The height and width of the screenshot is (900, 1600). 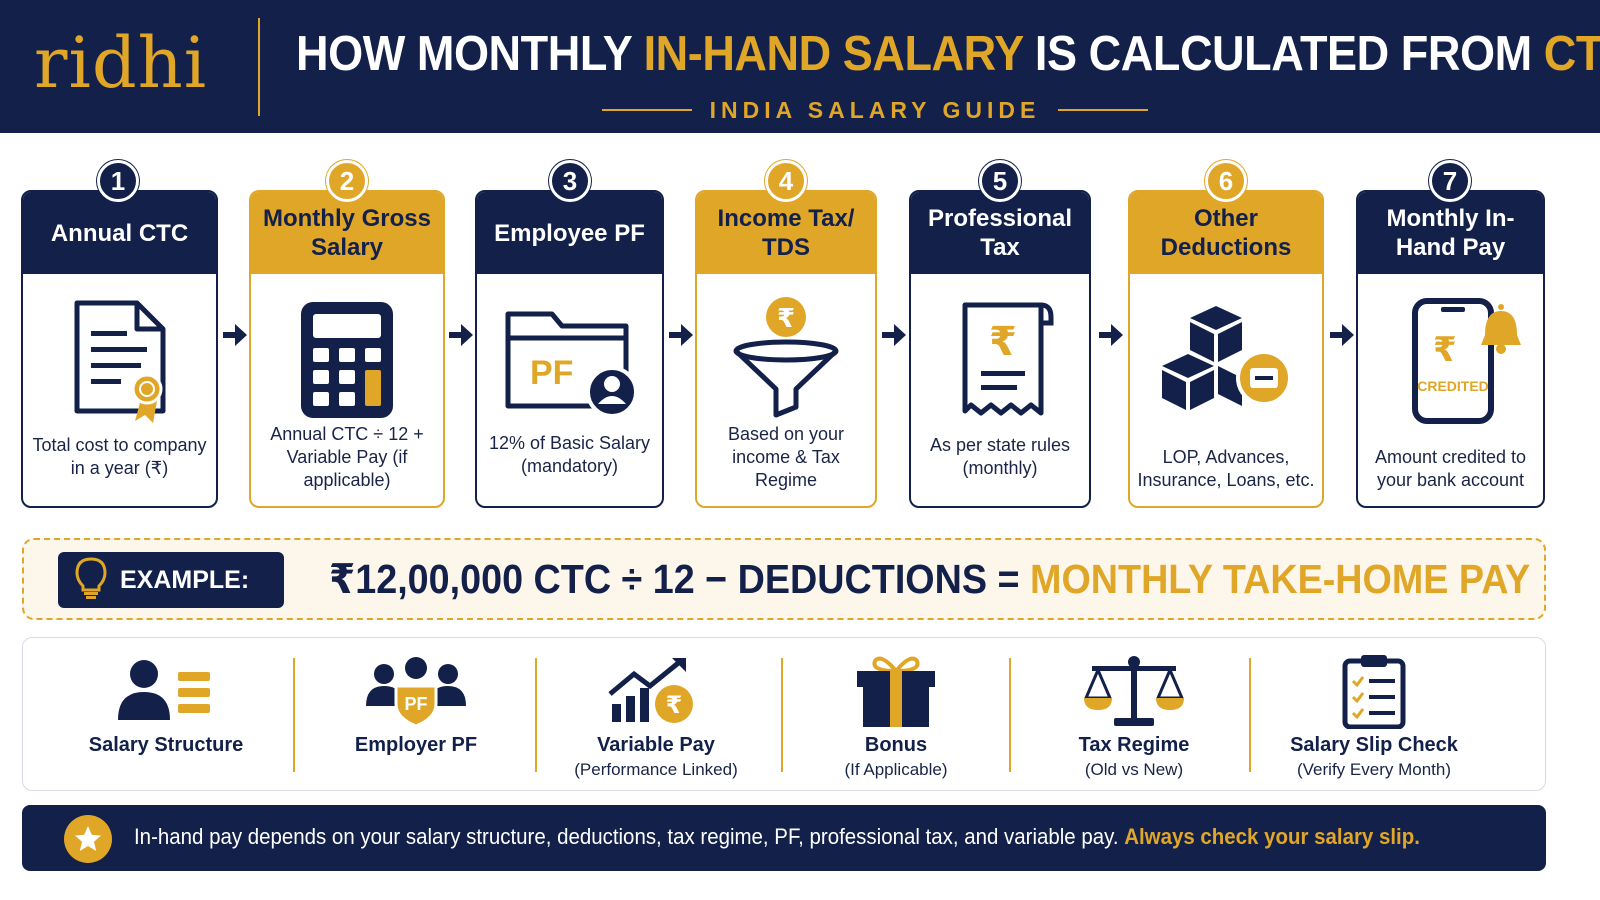 I want to click on clipboard-checklist-icon, so click(x=1374, y=691).